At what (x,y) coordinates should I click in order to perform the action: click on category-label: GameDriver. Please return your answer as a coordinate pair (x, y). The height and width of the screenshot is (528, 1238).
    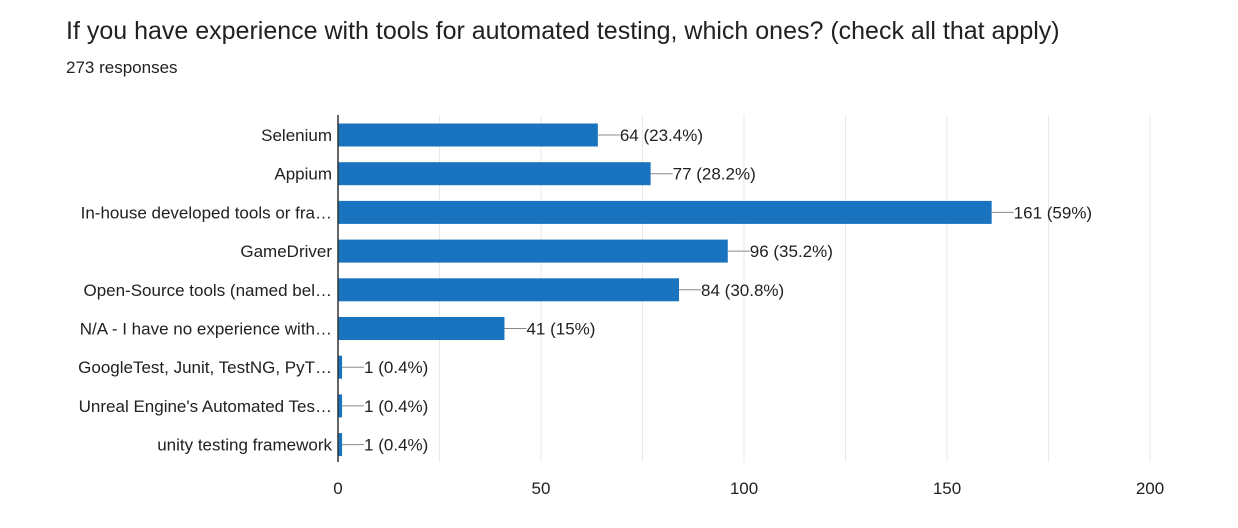
    Looking at the image, I should click on (286, 251).